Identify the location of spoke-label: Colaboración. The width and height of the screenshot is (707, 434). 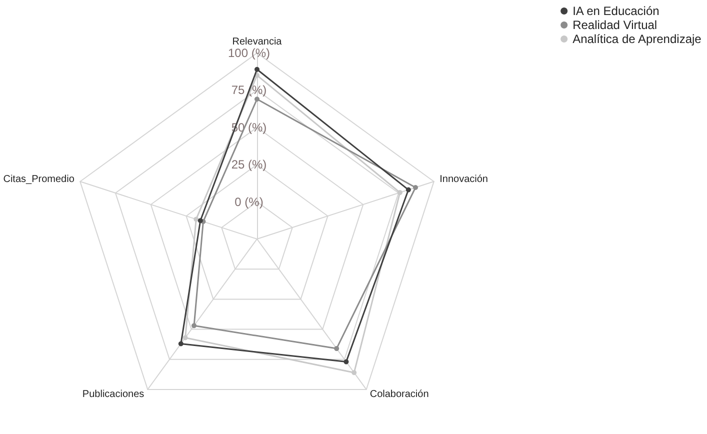
(399, 394).